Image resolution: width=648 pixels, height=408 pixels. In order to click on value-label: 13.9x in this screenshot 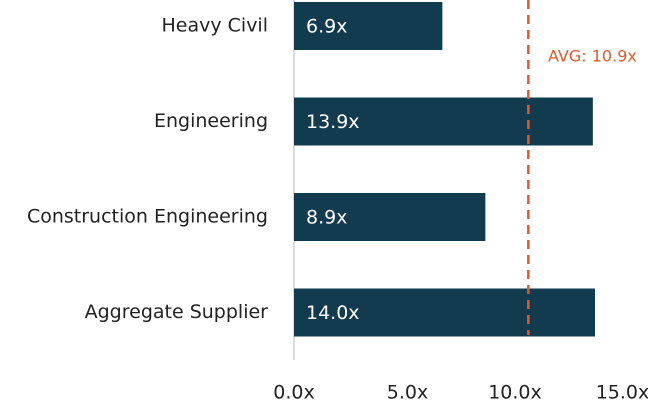, I will do `click(333, 122)`.